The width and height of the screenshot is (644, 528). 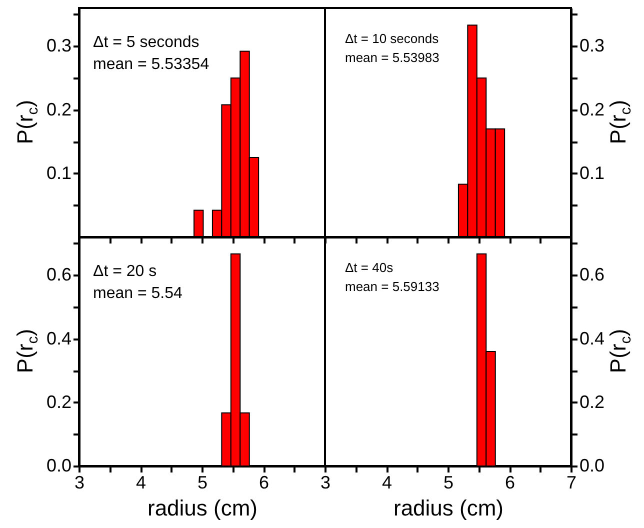 I want to click on annotation: mean = 5.54, so click(x=137, y=293).